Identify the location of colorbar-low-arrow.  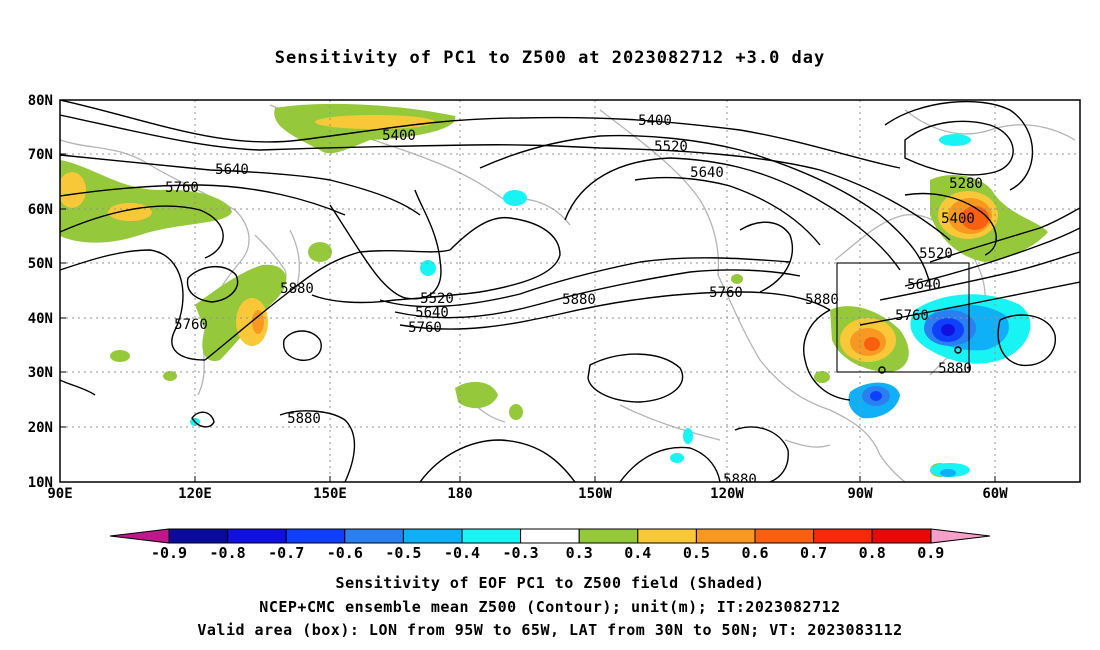
(139, 536).